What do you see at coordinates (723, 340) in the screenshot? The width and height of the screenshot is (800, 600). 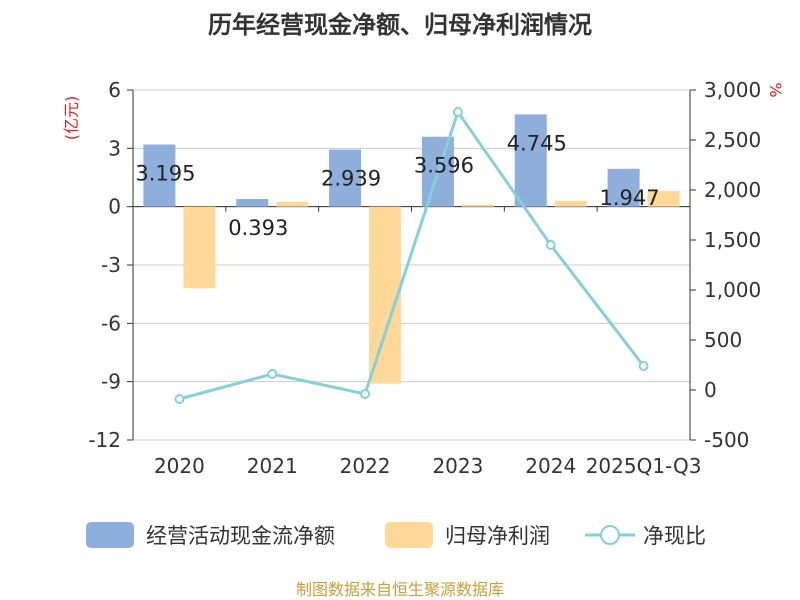 I see `y-right-tick-label: 500` at bounding box center [723, 340].